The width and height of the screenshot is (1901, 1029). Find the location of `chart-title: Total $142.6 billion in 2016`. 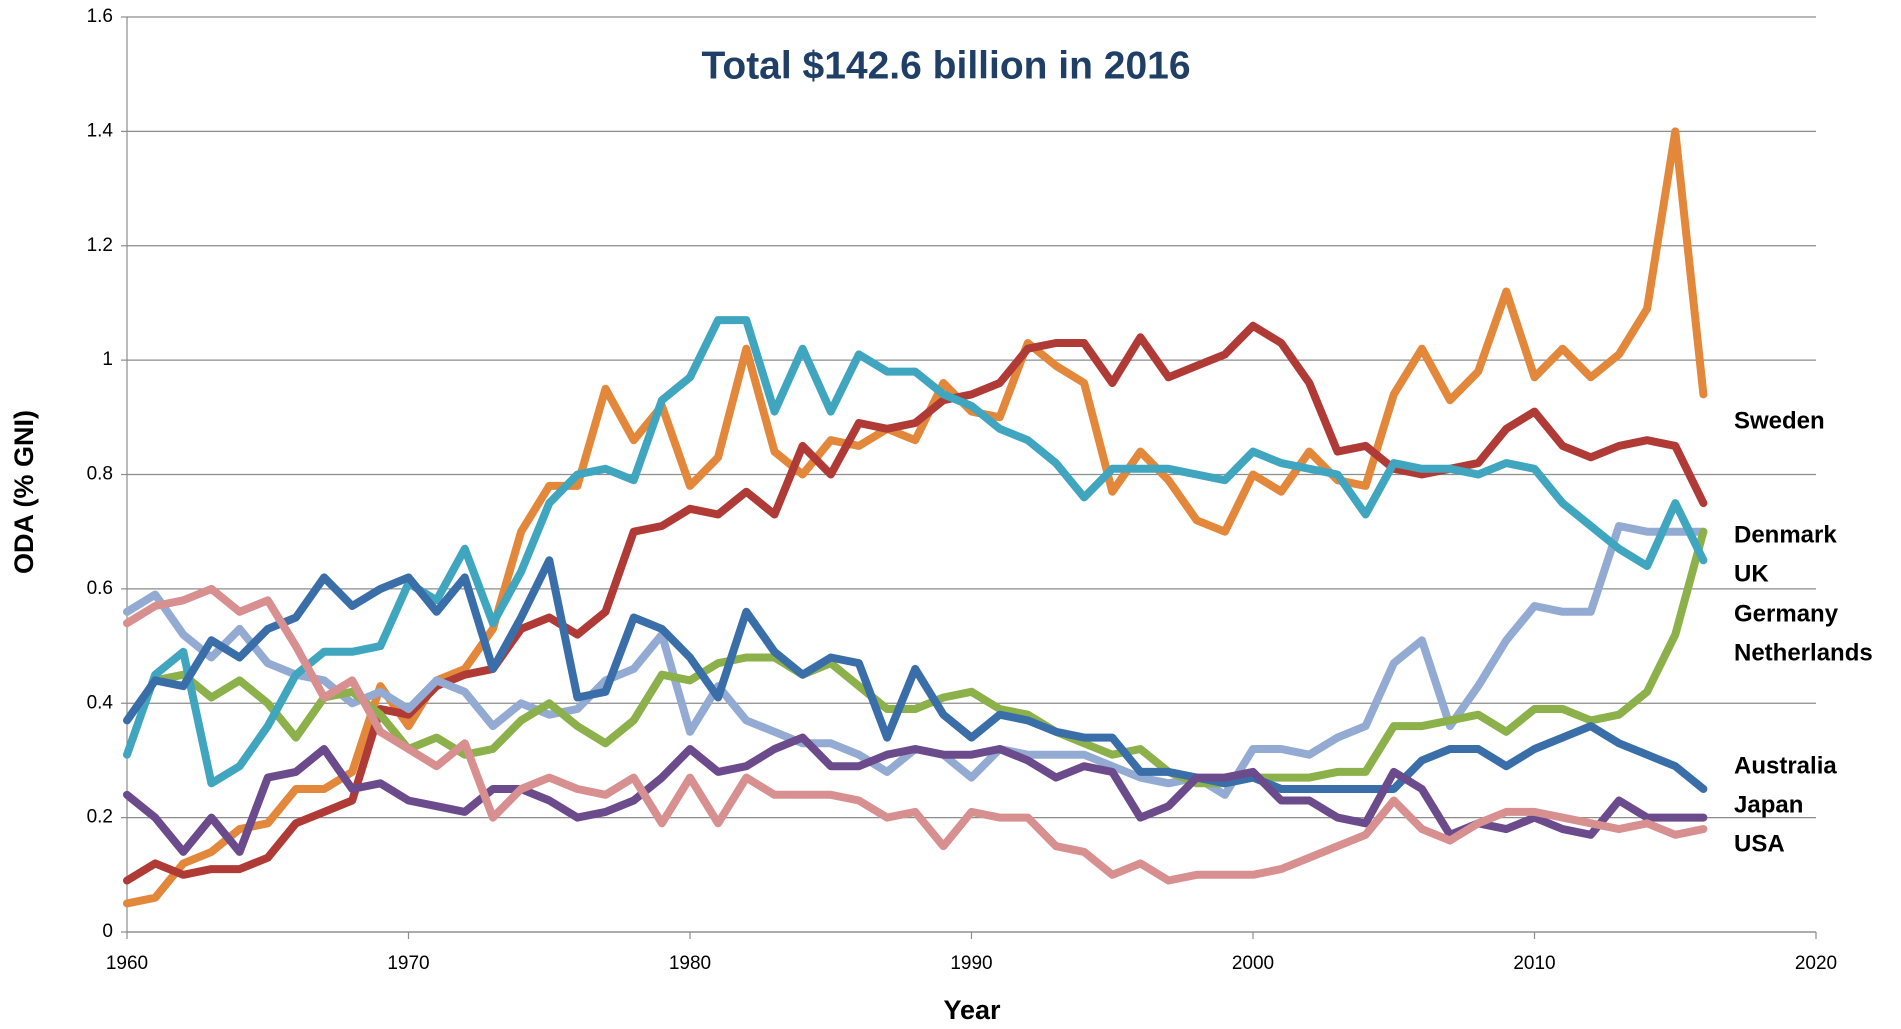

chart-title: Total $142.6 billion in 2016 is located at coordinates (945, 65).